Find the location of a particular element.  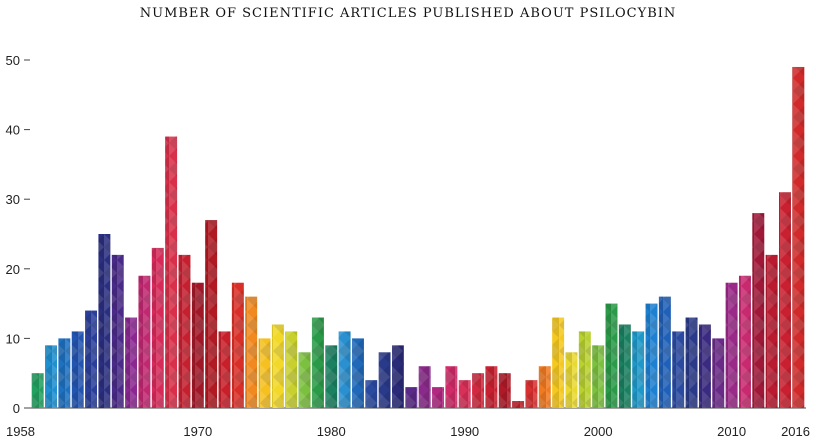

bar-facet-overlay-1960 is located at coordinates (64, 373).